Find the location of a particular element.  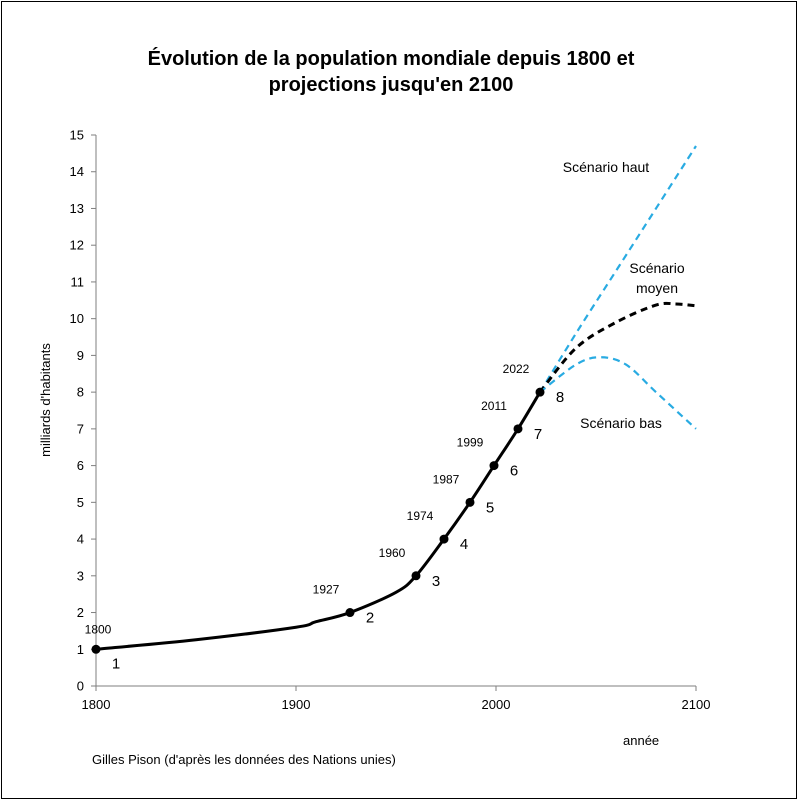

milestone-year-label: 2011 is located at coordinates (494, 406).